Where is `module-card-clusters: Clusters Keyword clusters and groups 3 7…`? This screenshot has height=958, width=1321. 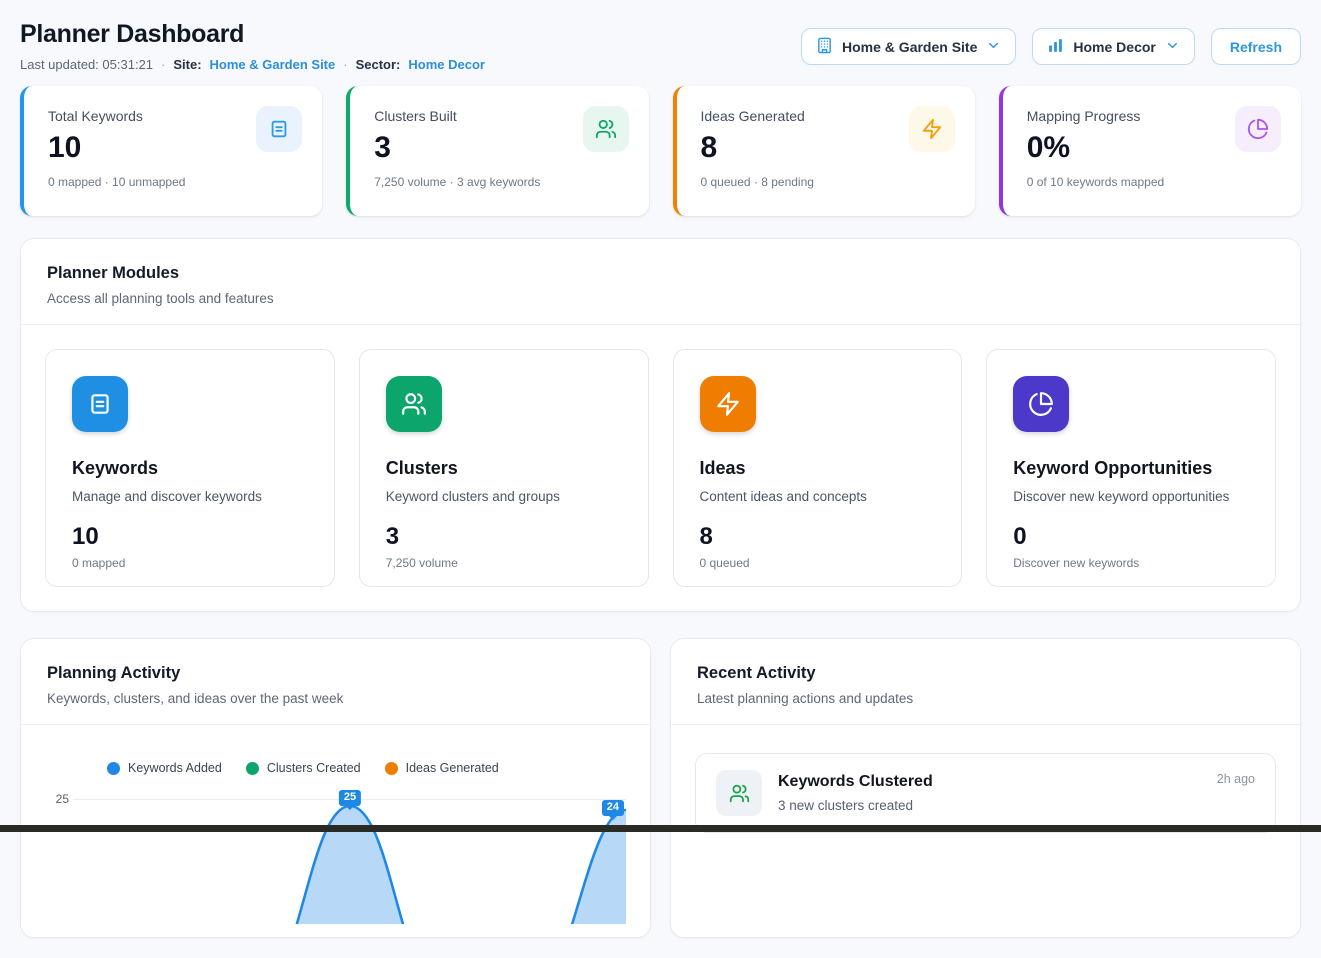
module-card-clusters: Clusters Keyword clusters and groups 3 7… is located at coordinates (503, 468).